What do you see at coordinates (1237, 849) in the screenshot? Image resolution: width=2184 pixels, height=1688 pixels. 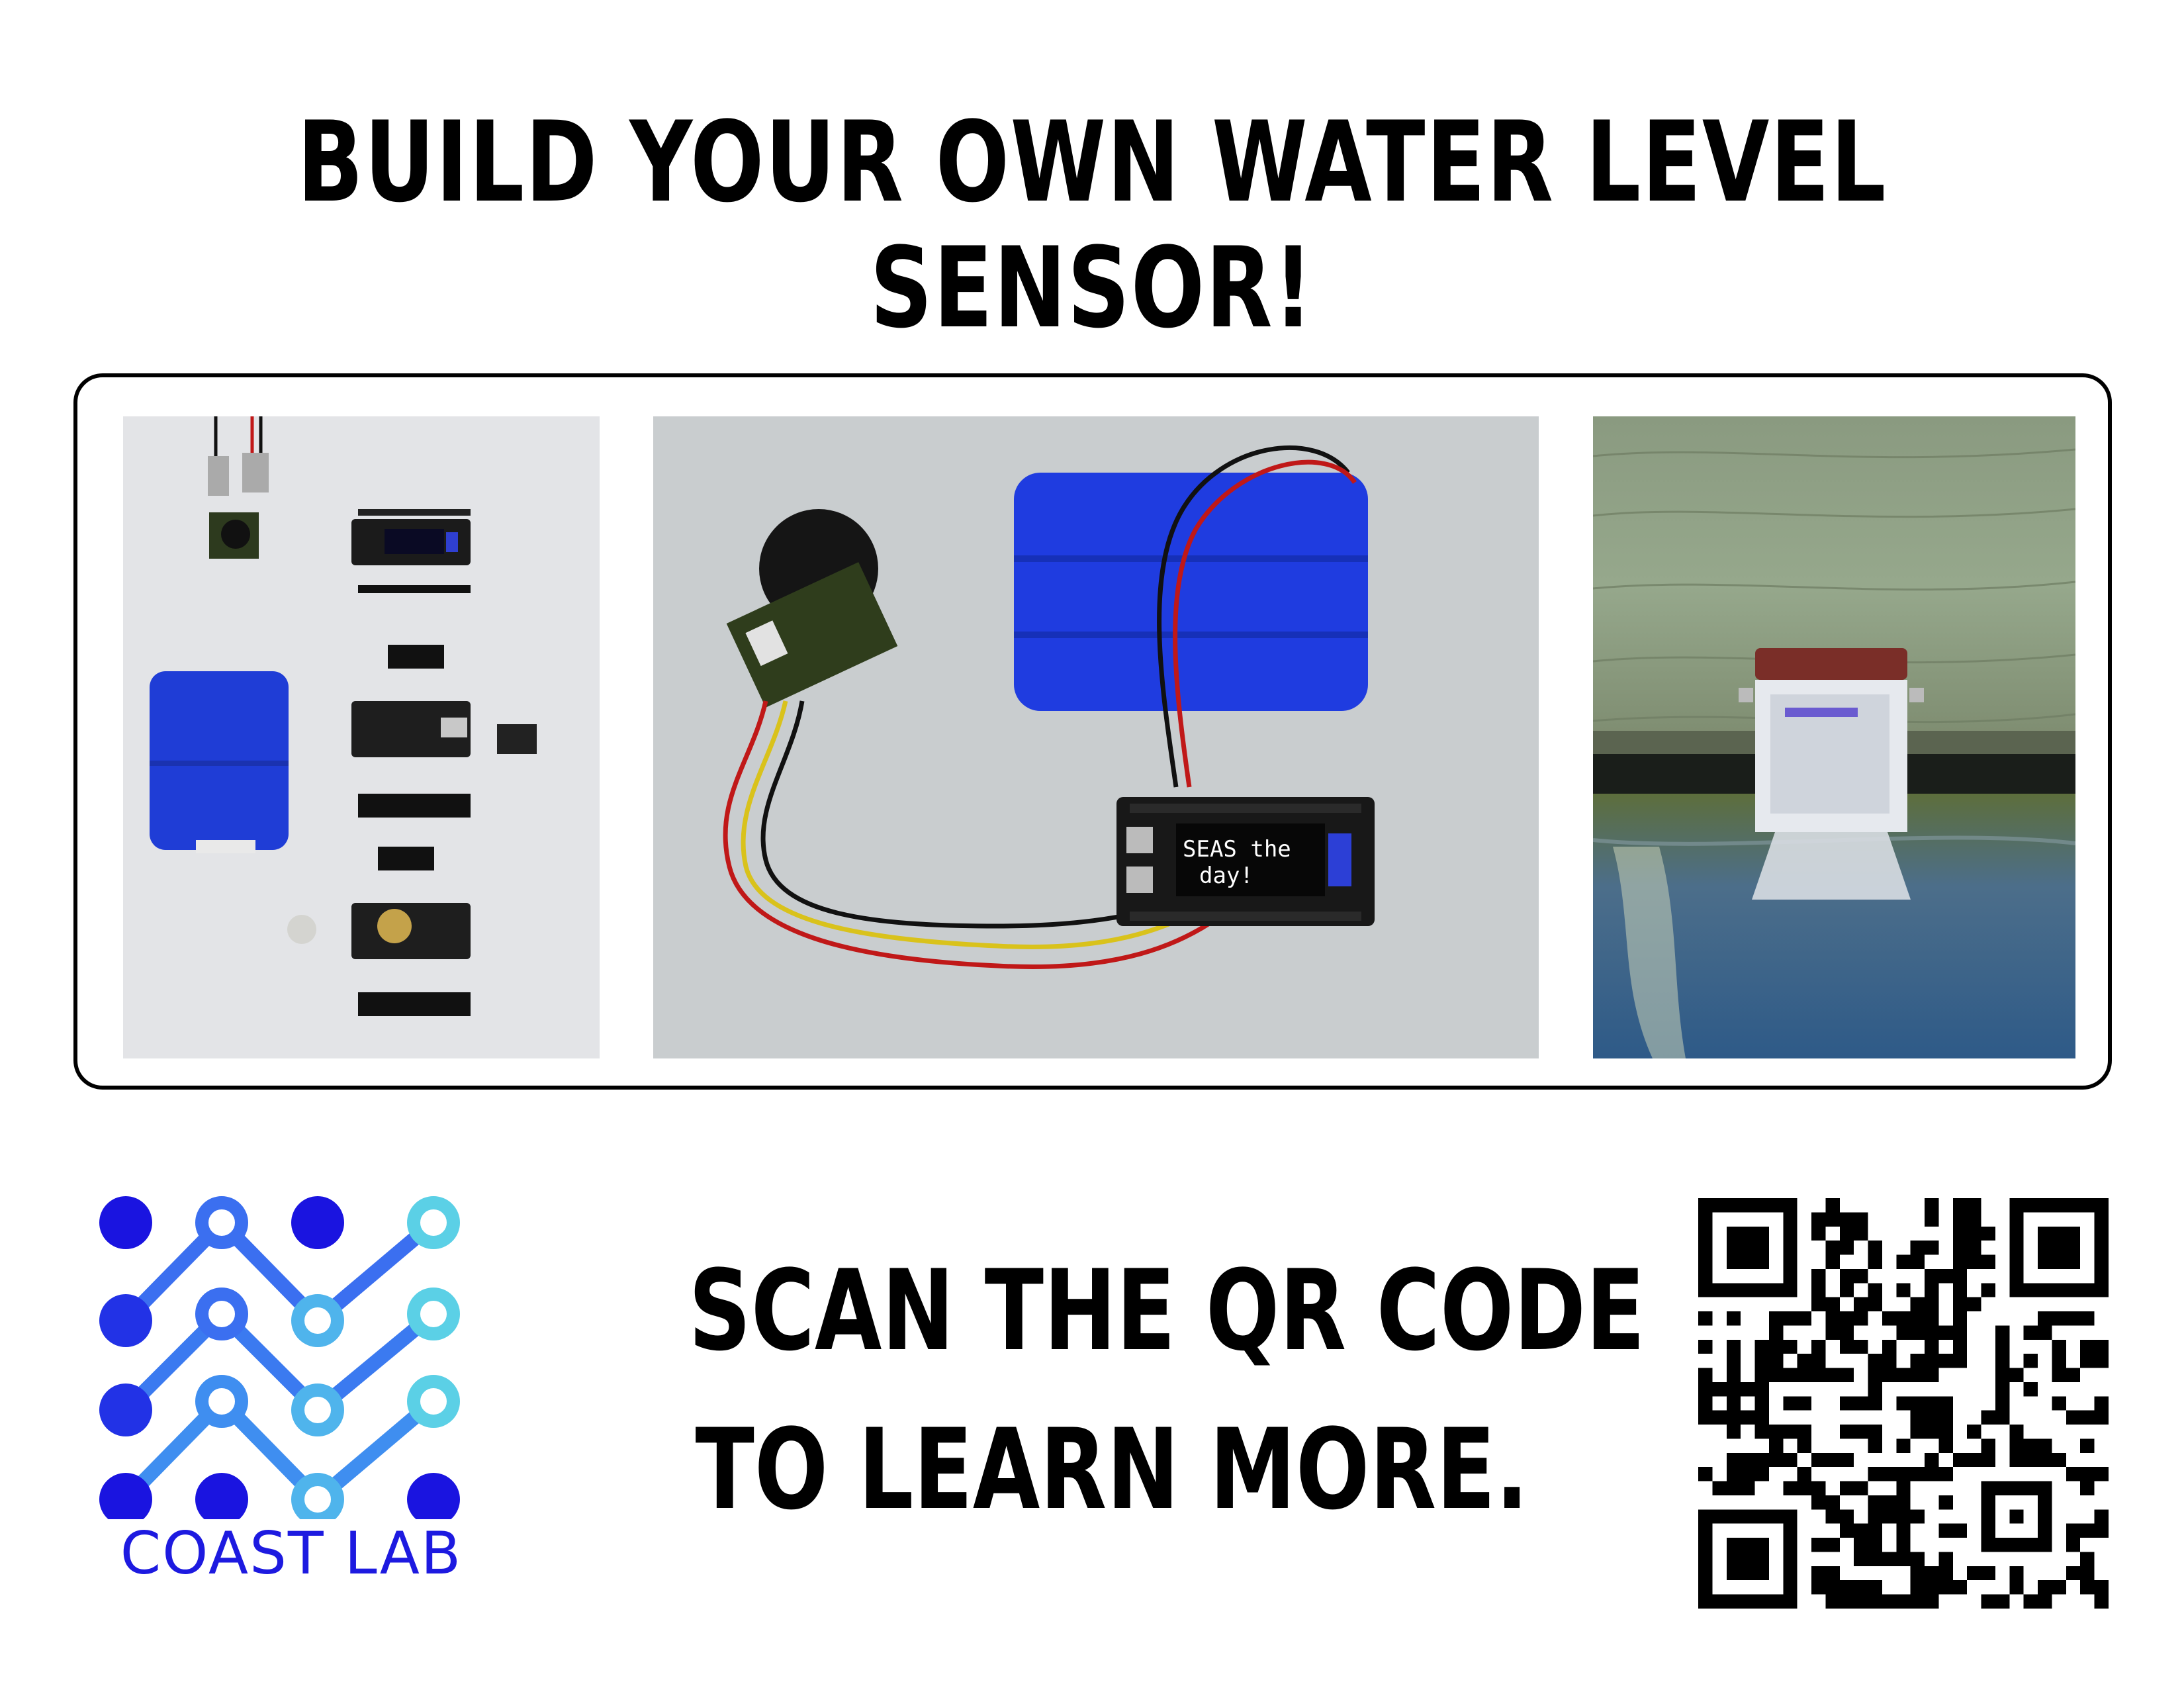 I see `screen-line-1: SEAS the` at bounding box center [1237, 849].